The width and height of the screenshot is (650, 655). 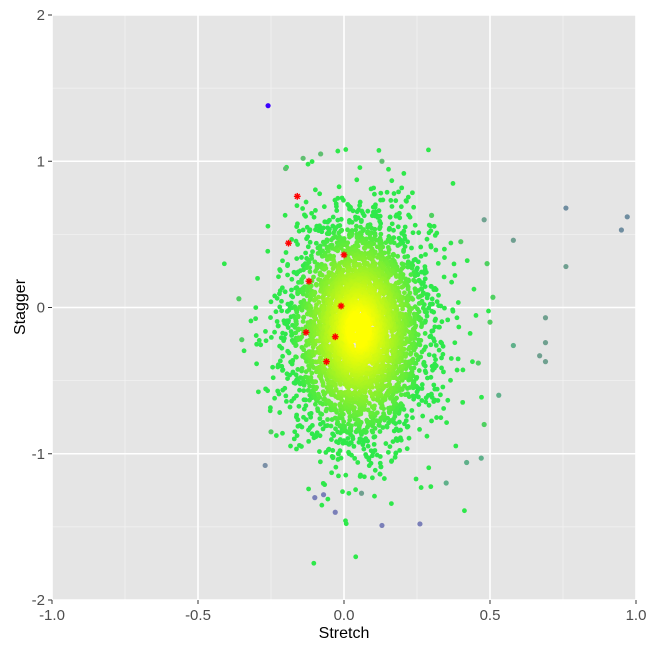 I want to click on x-tick-label: 0.5, so click(x=490, y=615).